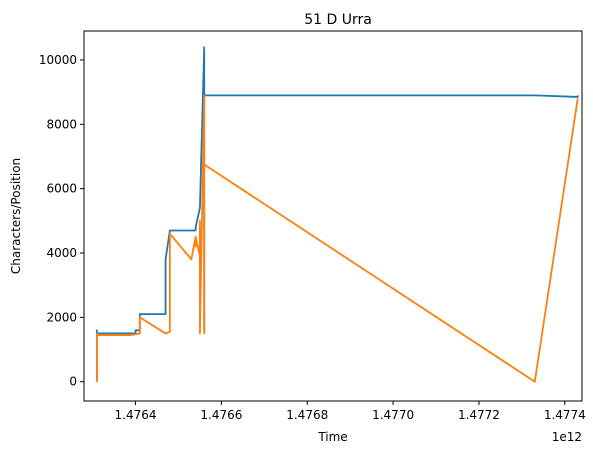 The width and height of the screenshot is (593, 455). I want to click on x-axis-label: Time, so click(332, 437).